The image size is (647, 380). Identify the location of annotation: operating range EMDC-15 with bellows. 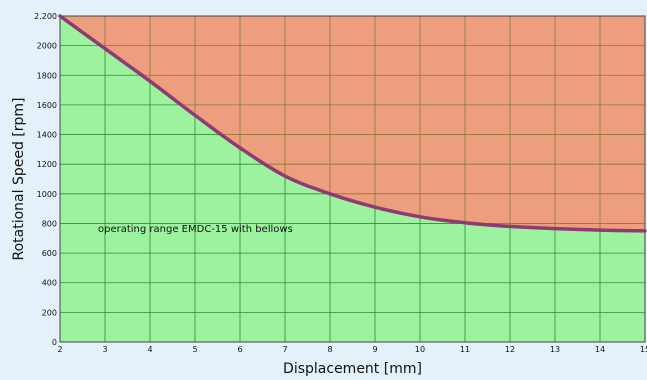
(195, 229).